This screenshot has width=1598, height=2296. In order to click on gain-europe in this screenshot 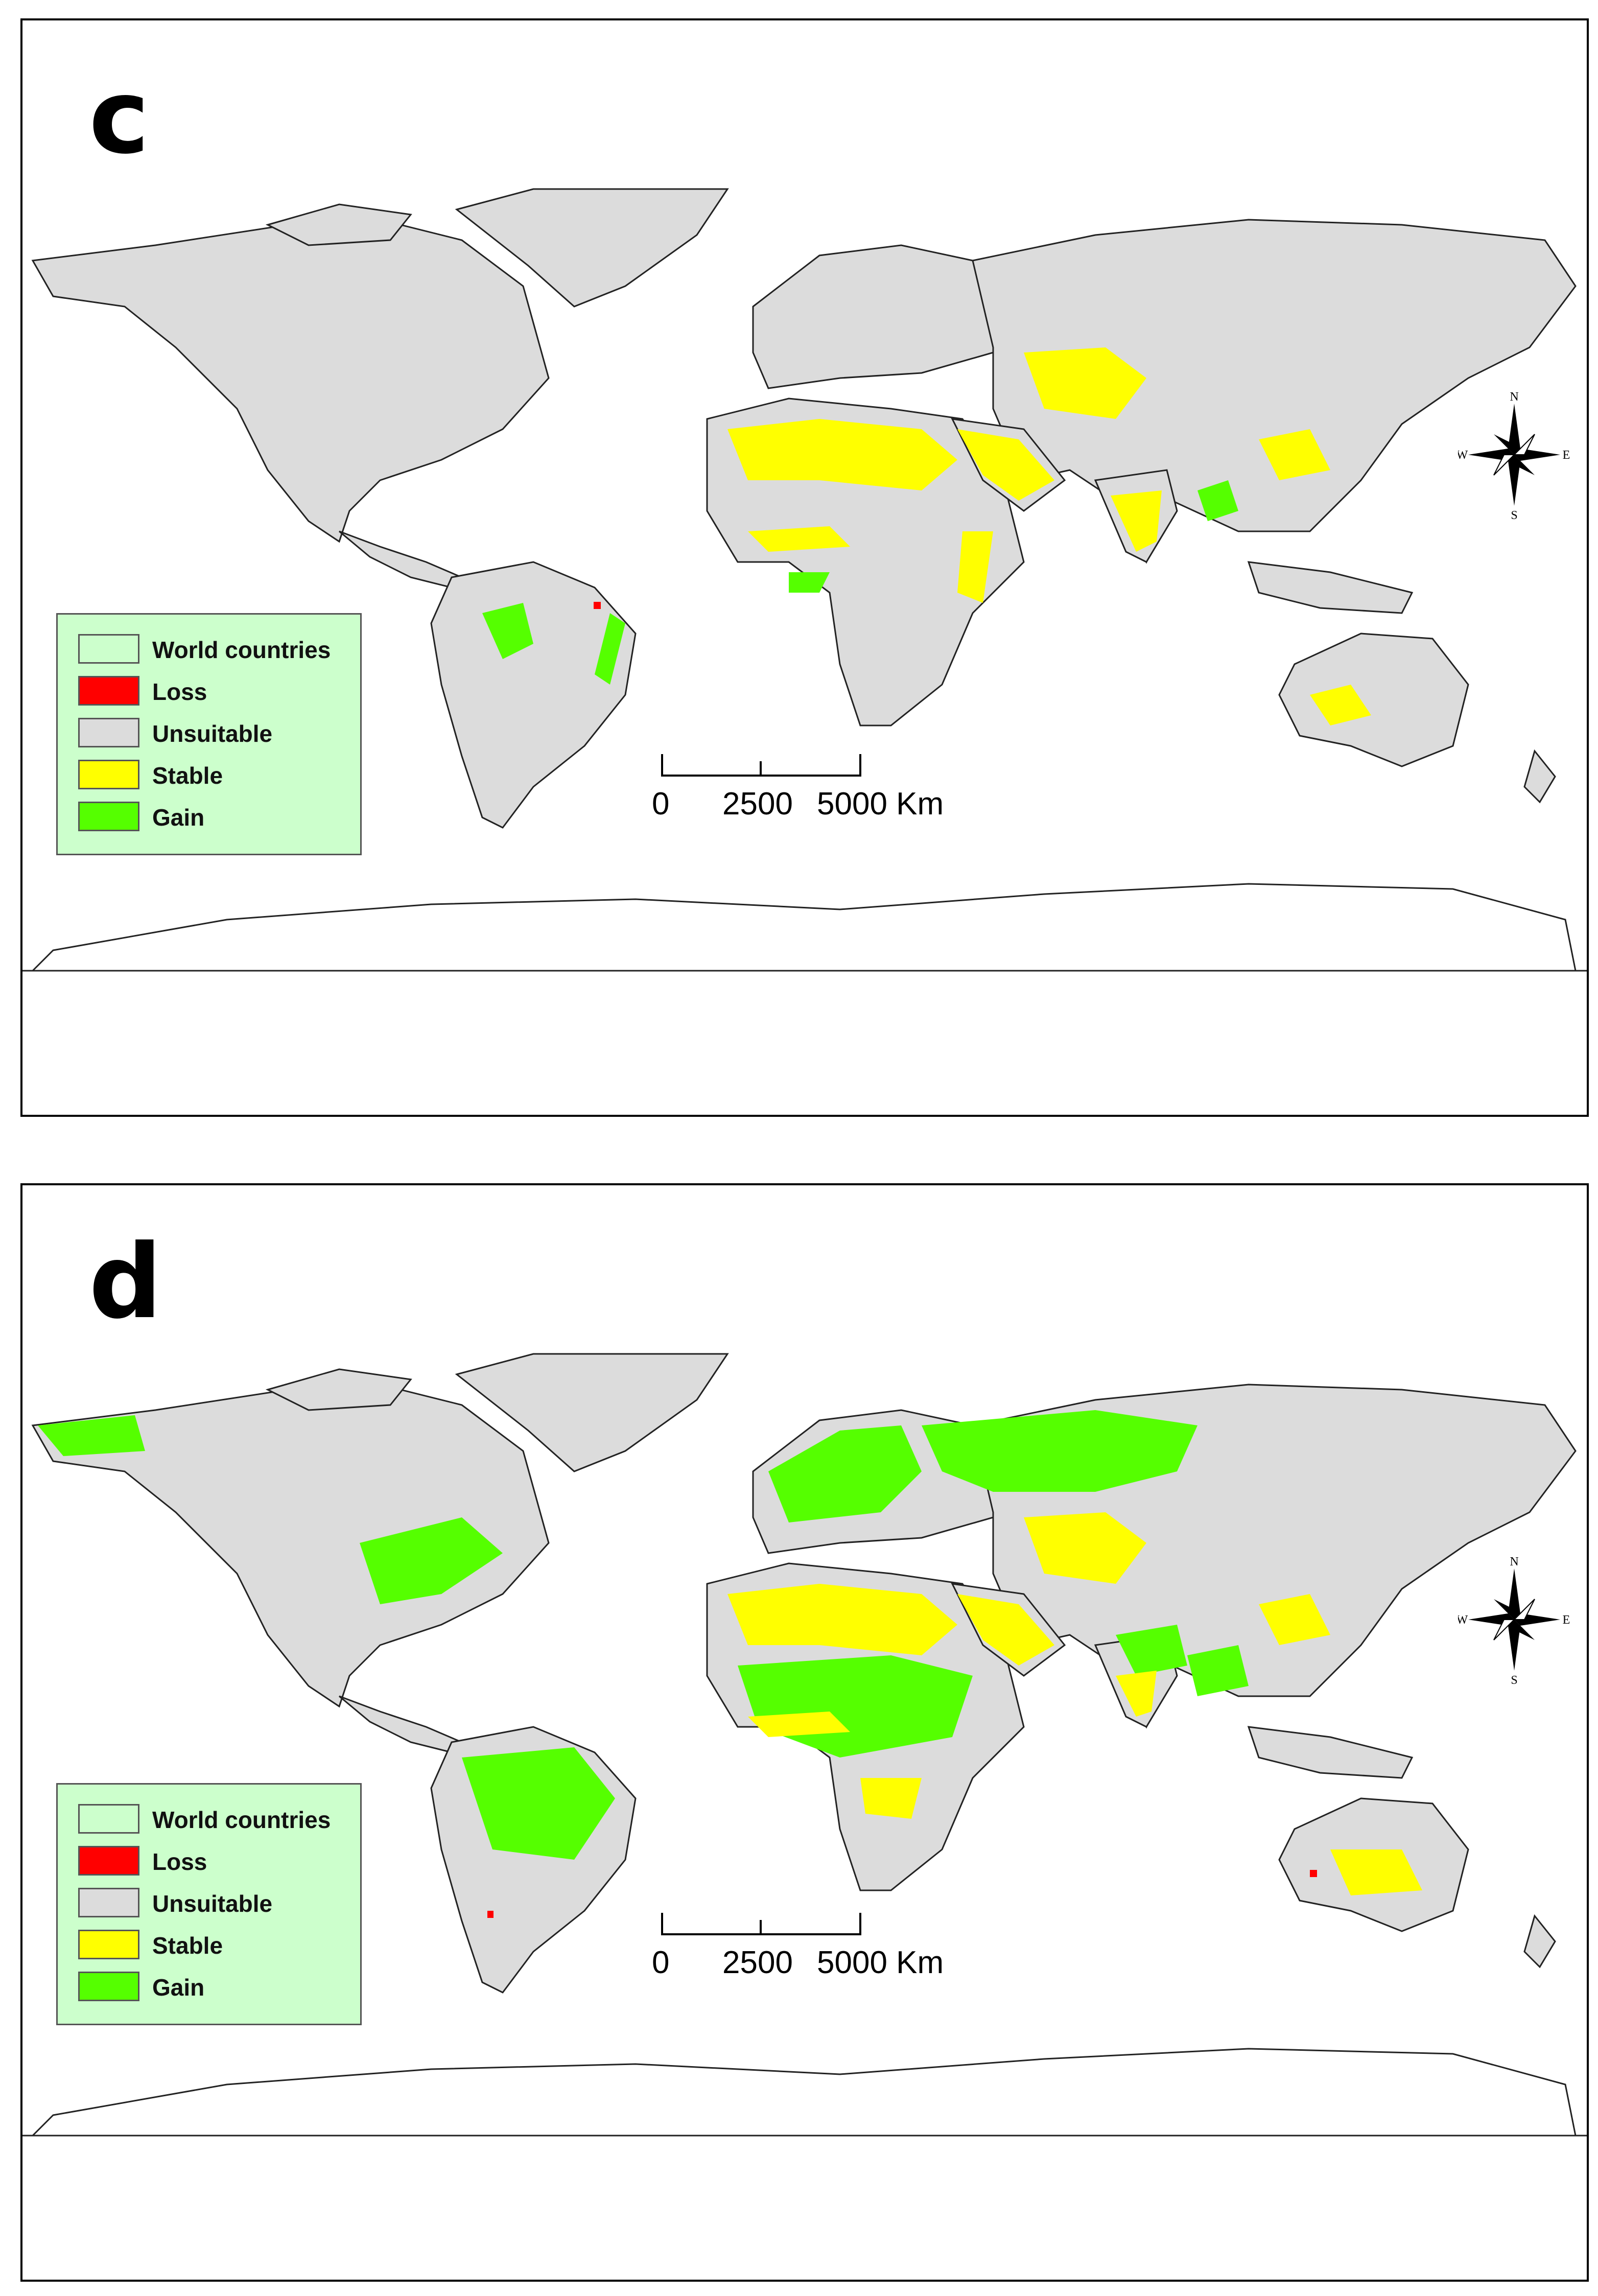, I will do `click(845, 1473)`.